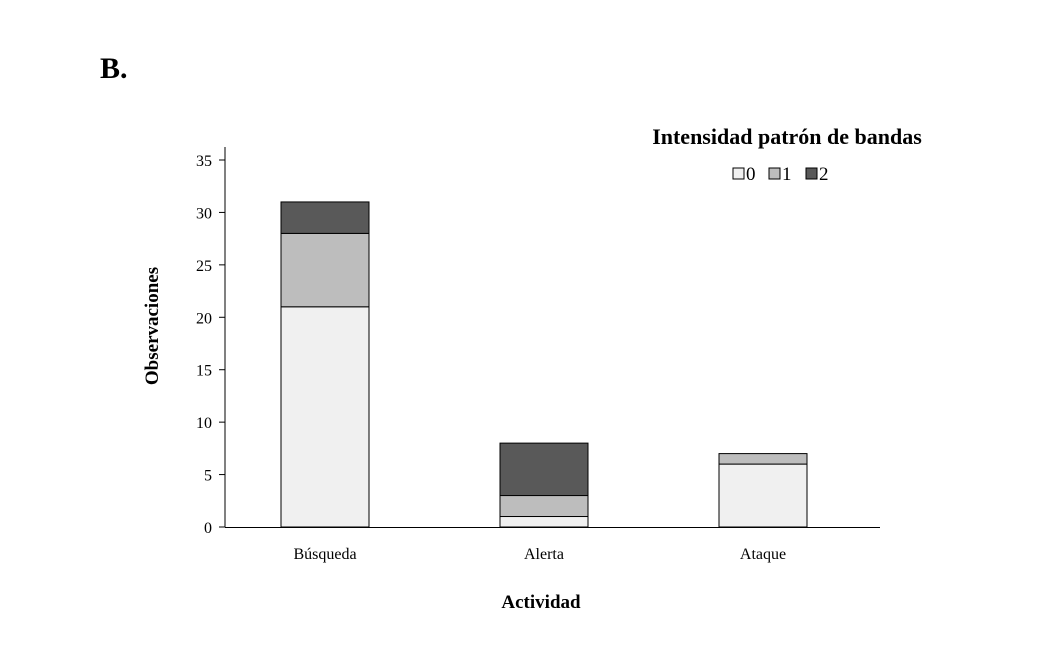  What do you see at coordinates (211, 342) in the screenshot?
I see `y-axis: 0 5 10 15 20 25 30 35` at bounding box center [211, 342].